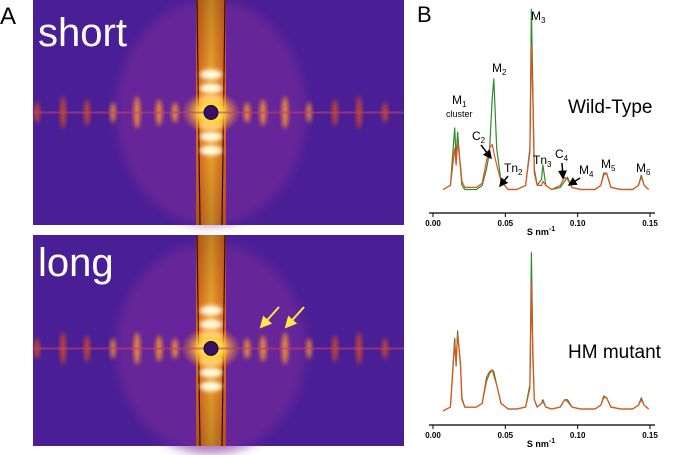 The height and width of the screenshot is (455, 677). I want to click on panel-label: B, so click(424, 14).